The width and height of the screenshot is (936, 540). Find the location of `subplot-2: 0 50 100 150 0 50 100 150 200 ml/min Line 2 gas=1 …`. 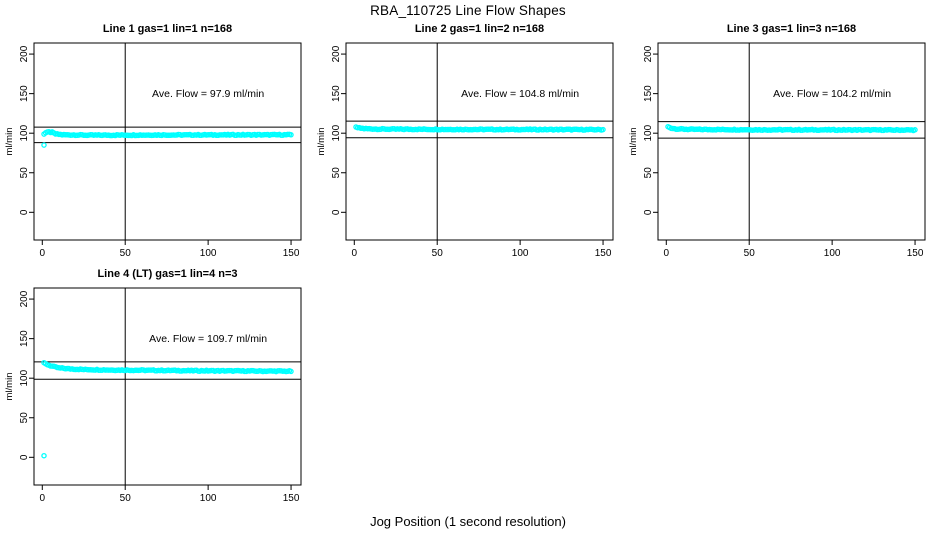

subplot-2: 0 50 100 150 0 50 100 150 200 ml/min Line 2 gas=1 … is located at coordinates (465, 141).